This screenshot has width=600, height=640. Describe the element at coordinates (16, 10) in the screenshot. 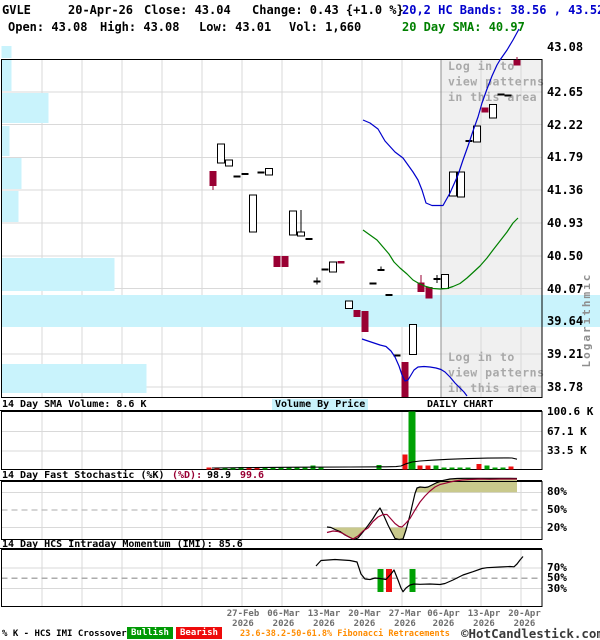

I see `ticker-symbol: GVLE` at that location.